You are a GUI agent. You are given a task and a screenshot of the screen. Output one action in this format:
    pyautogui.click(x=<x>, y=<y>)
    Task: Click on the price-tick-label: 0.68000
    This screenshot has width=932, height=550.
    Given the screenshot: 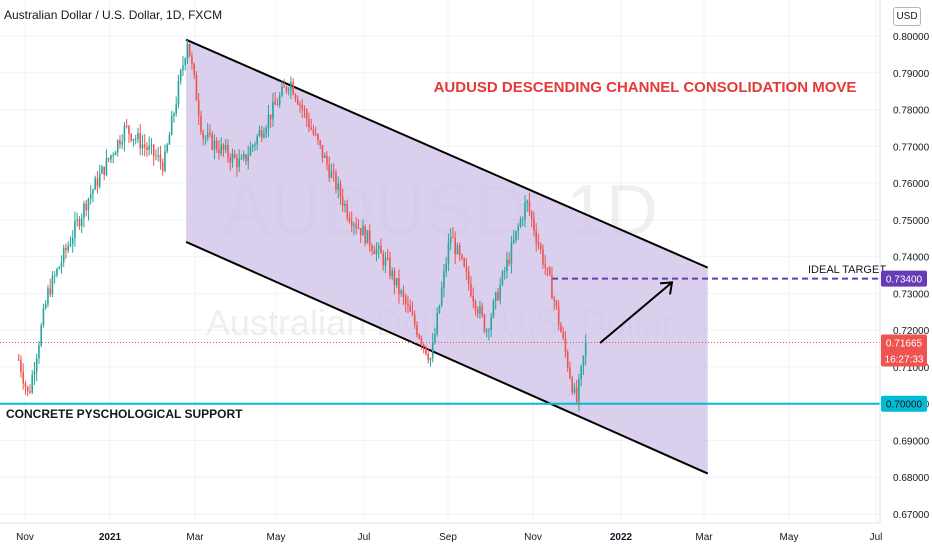 What is the action you would take?
    pyautogui.click(x=911, y=478)
    